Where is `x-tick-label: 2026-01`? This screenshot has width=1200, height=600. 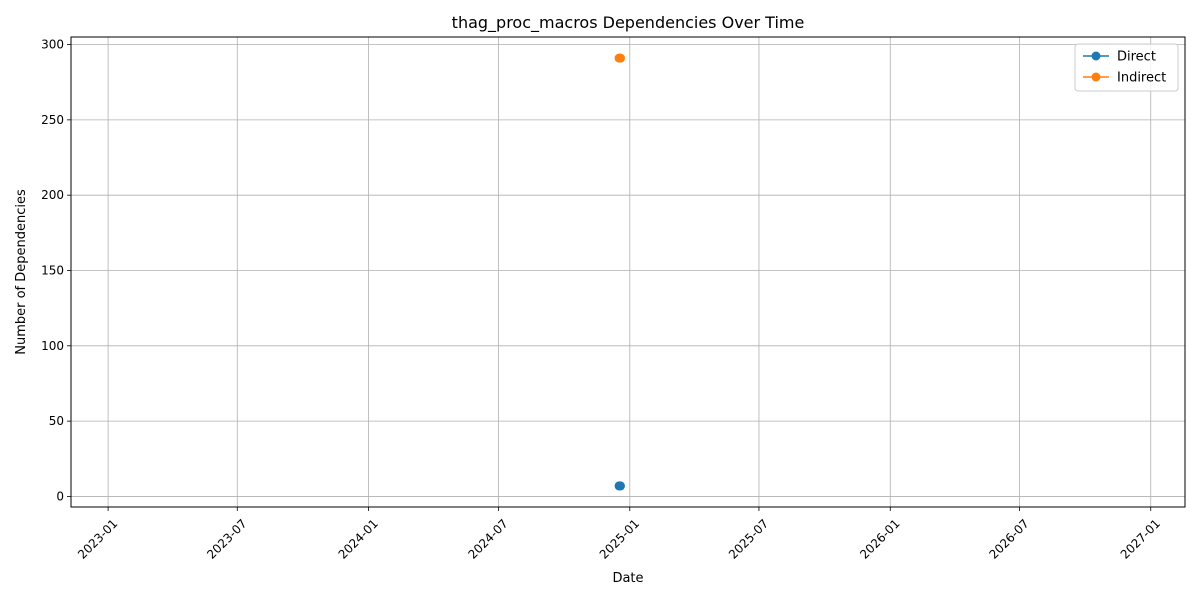
x-tick-label: 2026-01 is located at coordinates (879, 538).